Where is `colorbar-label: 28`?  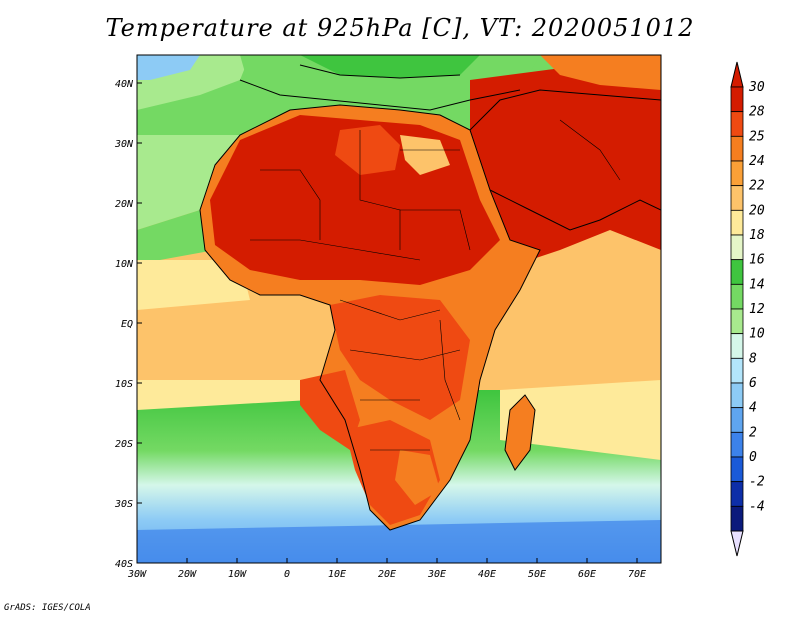
colorbar-label: 28 is located at coordinates (757, 112).